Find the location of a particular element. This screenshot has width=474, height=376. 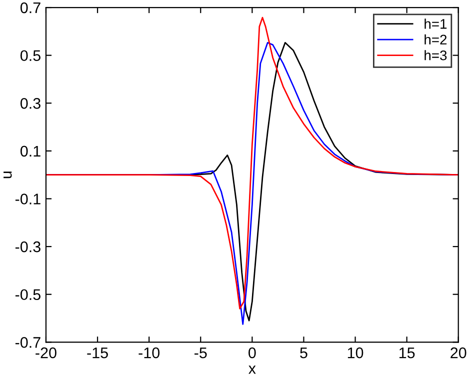

legend-label: h=1 is located at coordinates (435, 23).